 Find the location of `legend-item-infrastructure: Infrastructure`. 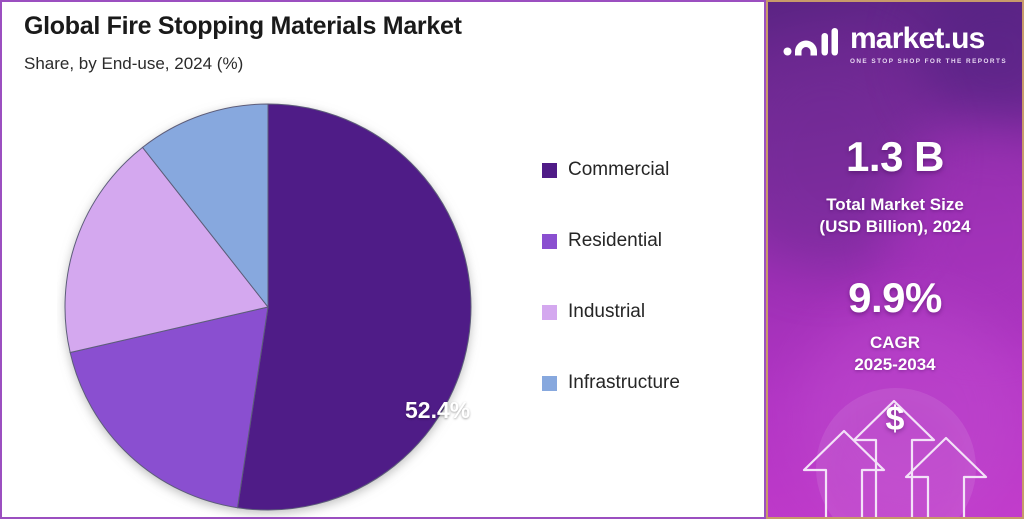

legend-item-infrastructure: Infrastructure is located at coordinates (647, 383).